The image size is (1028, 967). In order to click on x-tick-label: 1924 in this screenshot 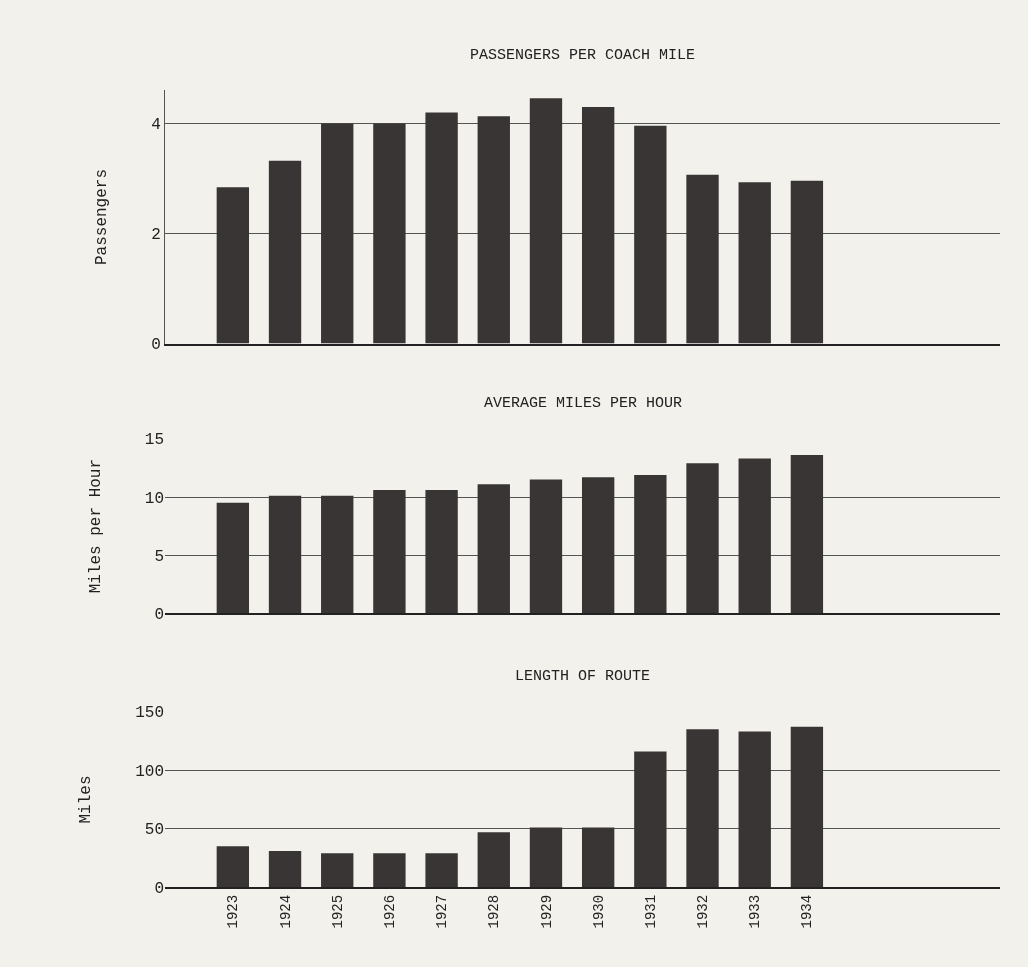, I will do `click(285, 911)`.